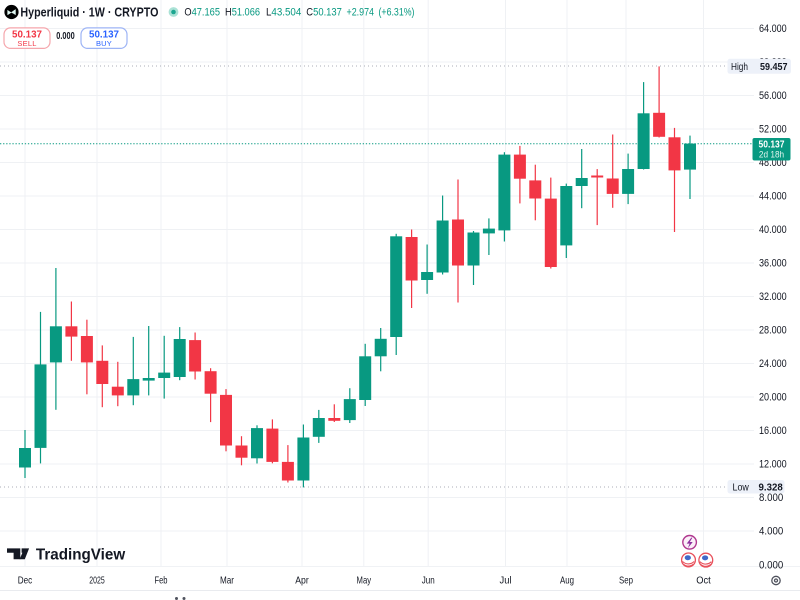 The height and width of the screenshot is (600, 800). Describe the element at coordinates (771, 155) in the screenshot. I see `svg-text: 2d 18h` at that location.